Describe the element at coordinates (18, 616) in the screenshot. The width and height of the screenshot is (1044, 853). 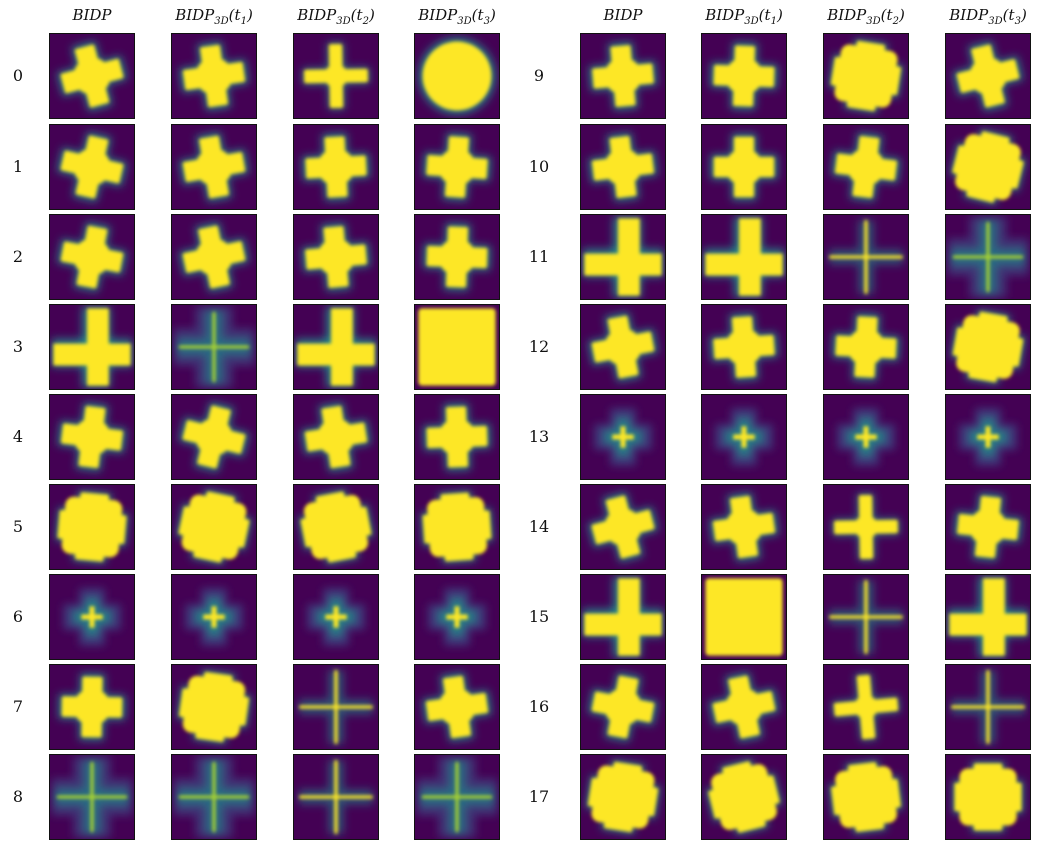
I see `row-label: 6` at that location.